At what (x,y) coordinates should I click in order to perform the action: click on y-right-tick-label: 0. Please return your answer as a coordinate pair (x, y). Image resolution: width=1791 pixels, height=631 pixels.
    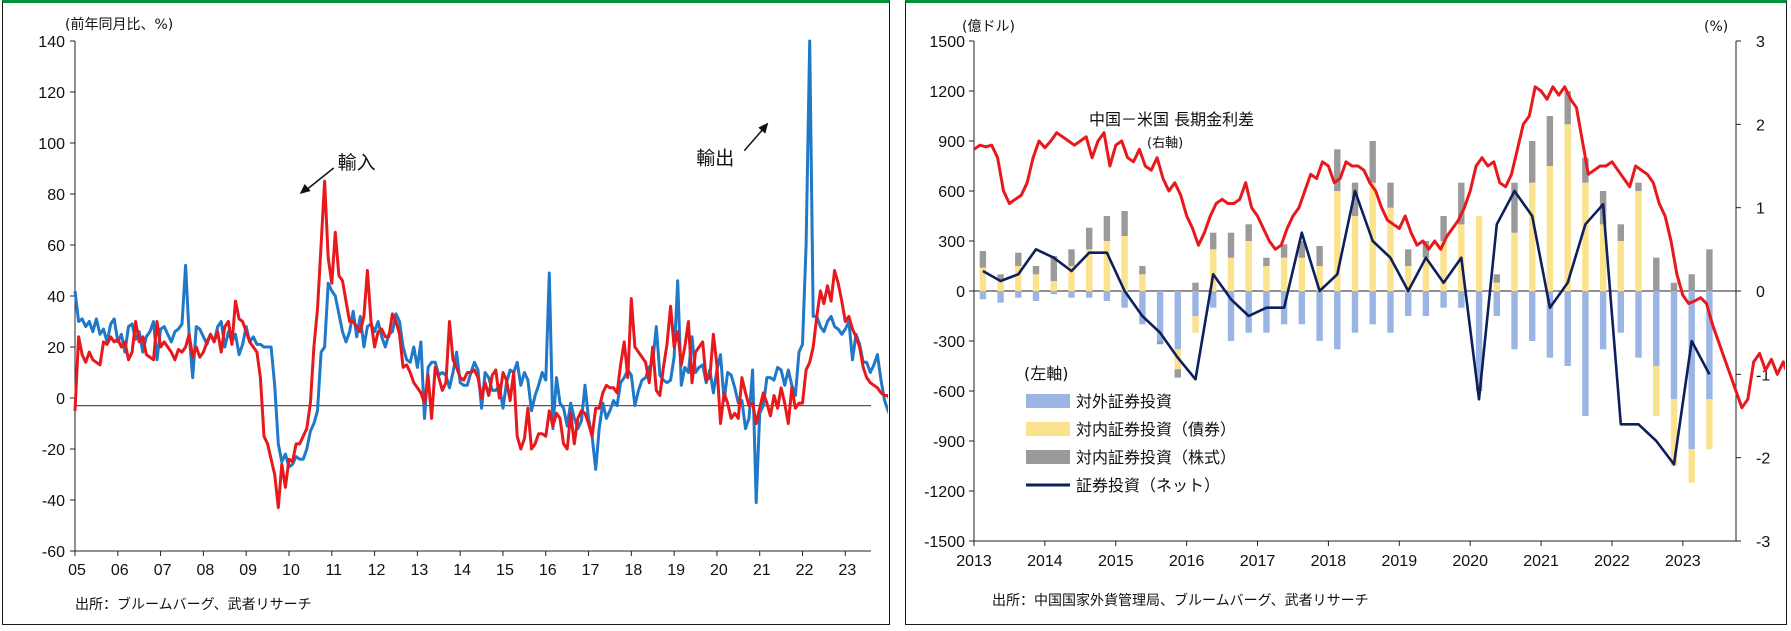
    Looking at the image, I should click on (1760, 292).